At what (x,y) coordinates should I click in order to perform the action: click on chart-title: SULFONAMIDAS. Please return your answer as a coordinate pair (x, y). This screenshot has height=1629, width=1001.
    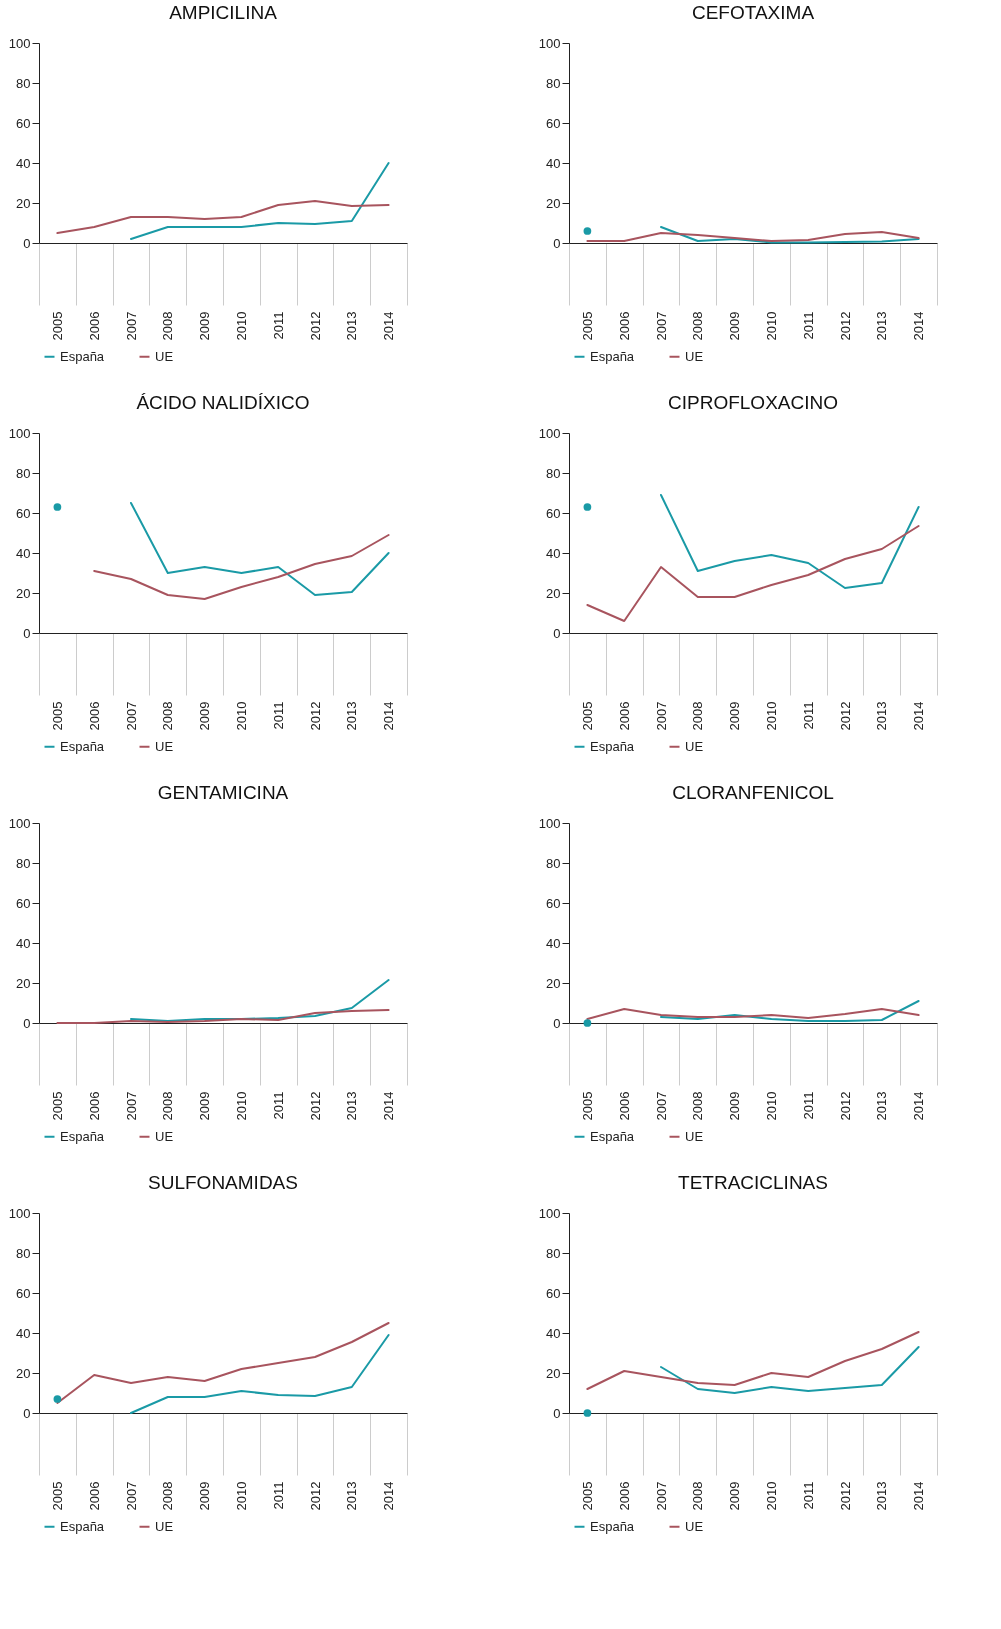
    Looking at the image, I should click on (223, 1182).